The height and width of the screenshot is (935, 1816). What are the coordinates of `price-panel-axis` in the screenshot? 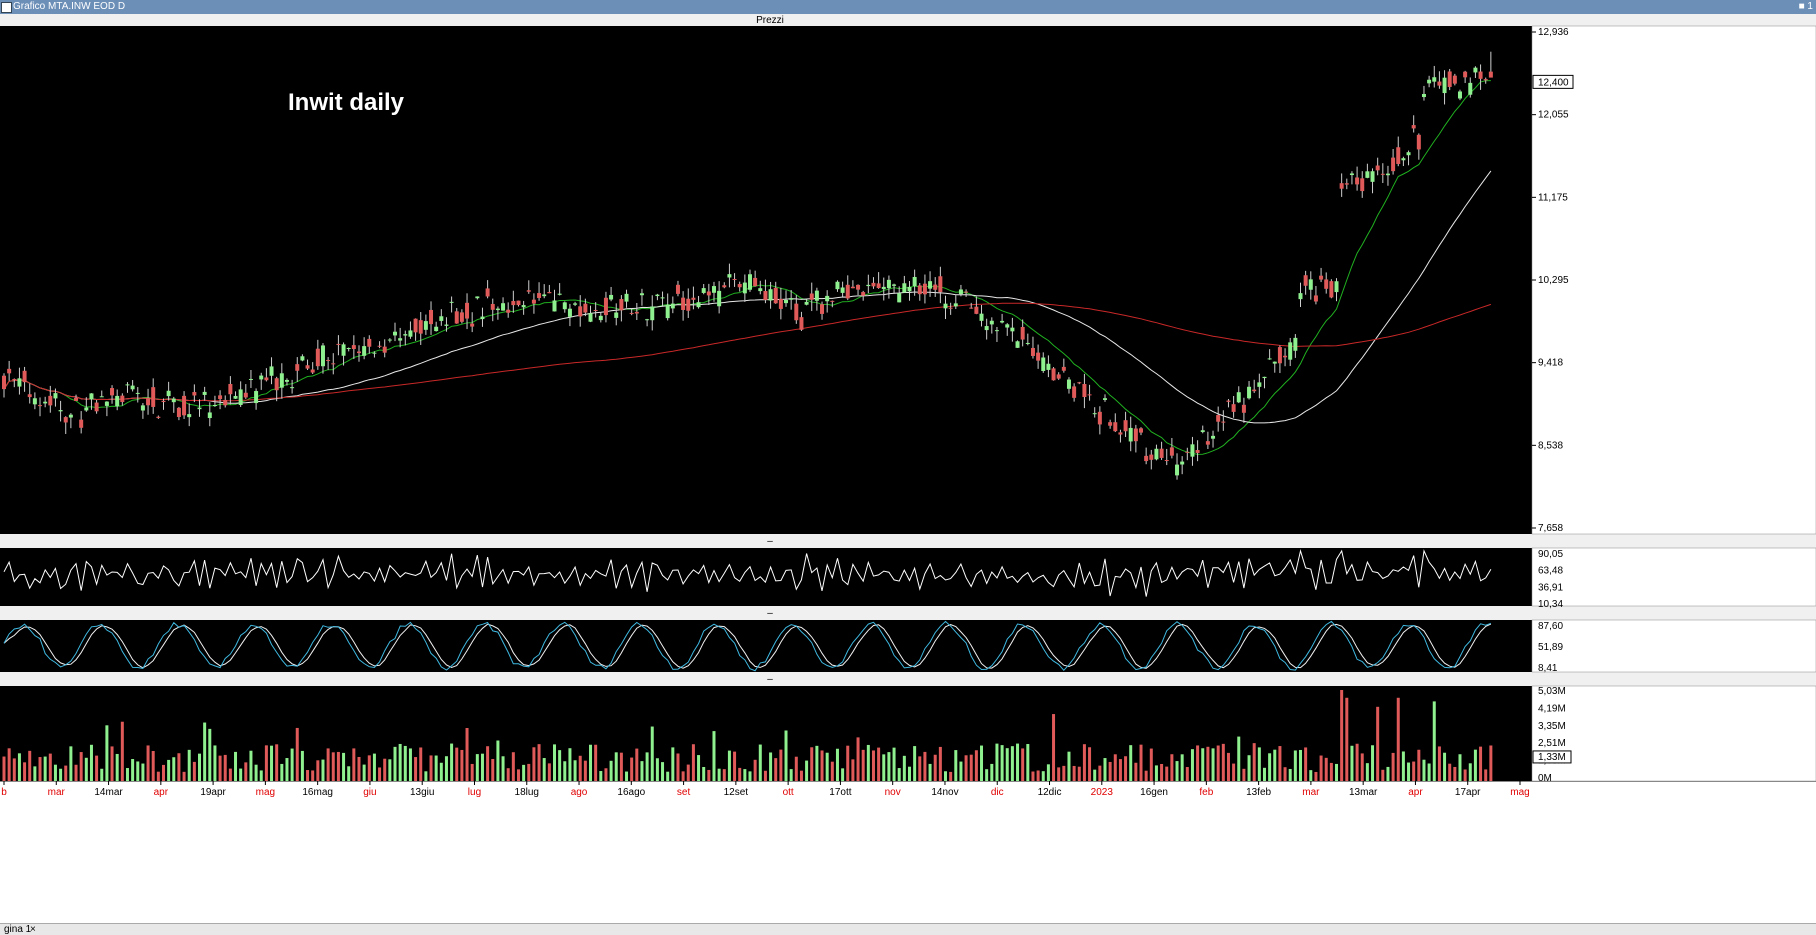 It's located at (1673, 280).